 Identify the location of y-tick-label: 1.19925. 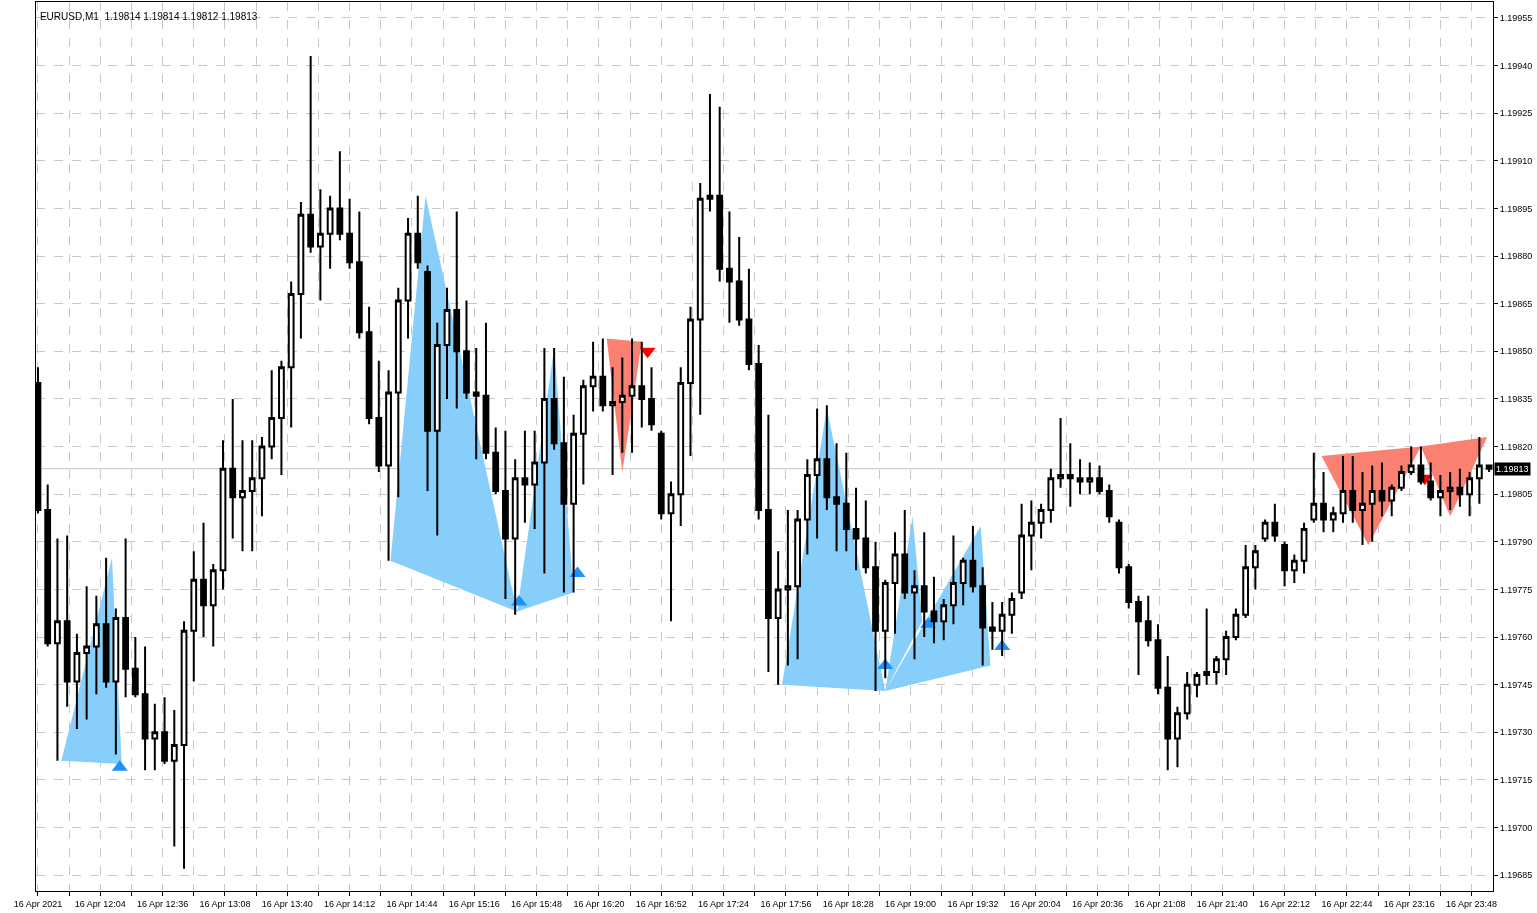
(1516, 113).